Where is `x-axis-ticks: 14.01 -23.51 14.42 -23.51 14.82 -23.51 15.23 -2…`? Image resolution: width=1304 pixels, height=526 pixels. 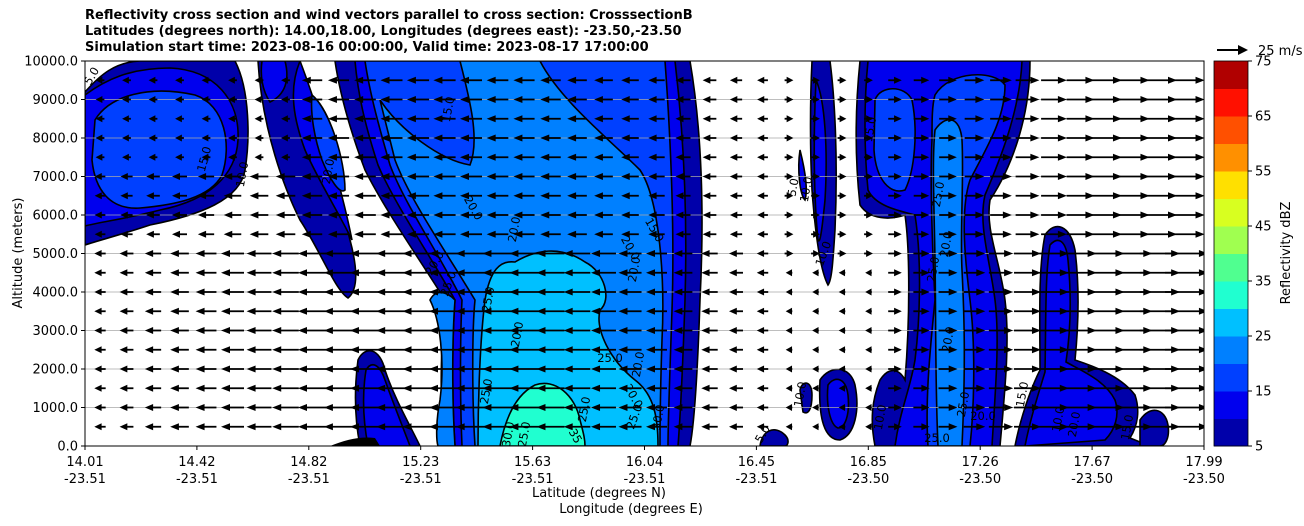 x-axis-ticks: 14.01 -23.51 14.42 -23.51 14.82 -23.51 15.23 -2… is located at coordinates (644, 466).